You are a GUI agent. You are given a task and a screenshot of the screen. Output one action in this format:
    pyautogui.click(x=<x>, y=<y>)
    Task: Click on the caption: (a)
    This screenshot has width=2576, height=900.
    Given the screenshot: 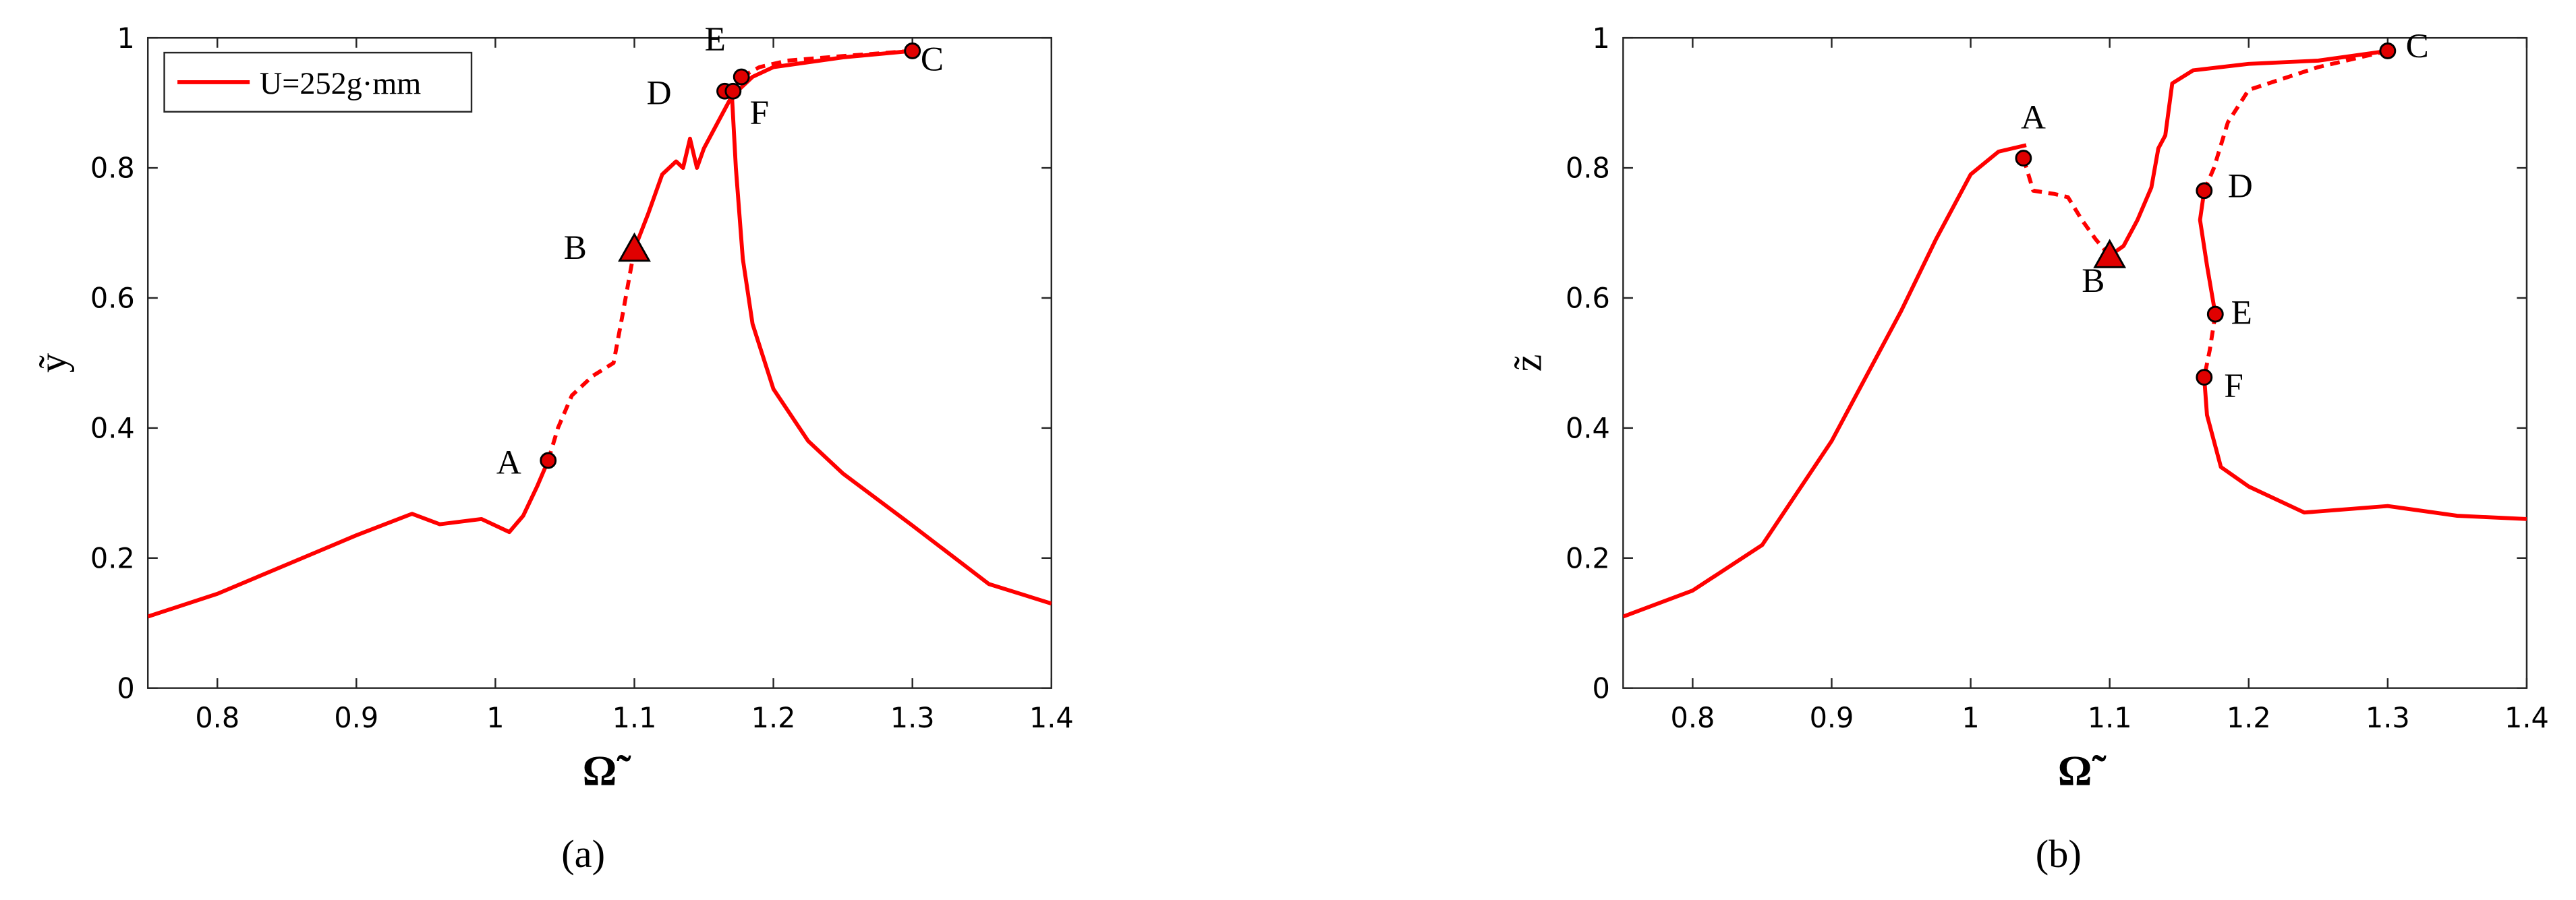 What is the action you would take?
    pyautogui.click(x=583, y=854)
    